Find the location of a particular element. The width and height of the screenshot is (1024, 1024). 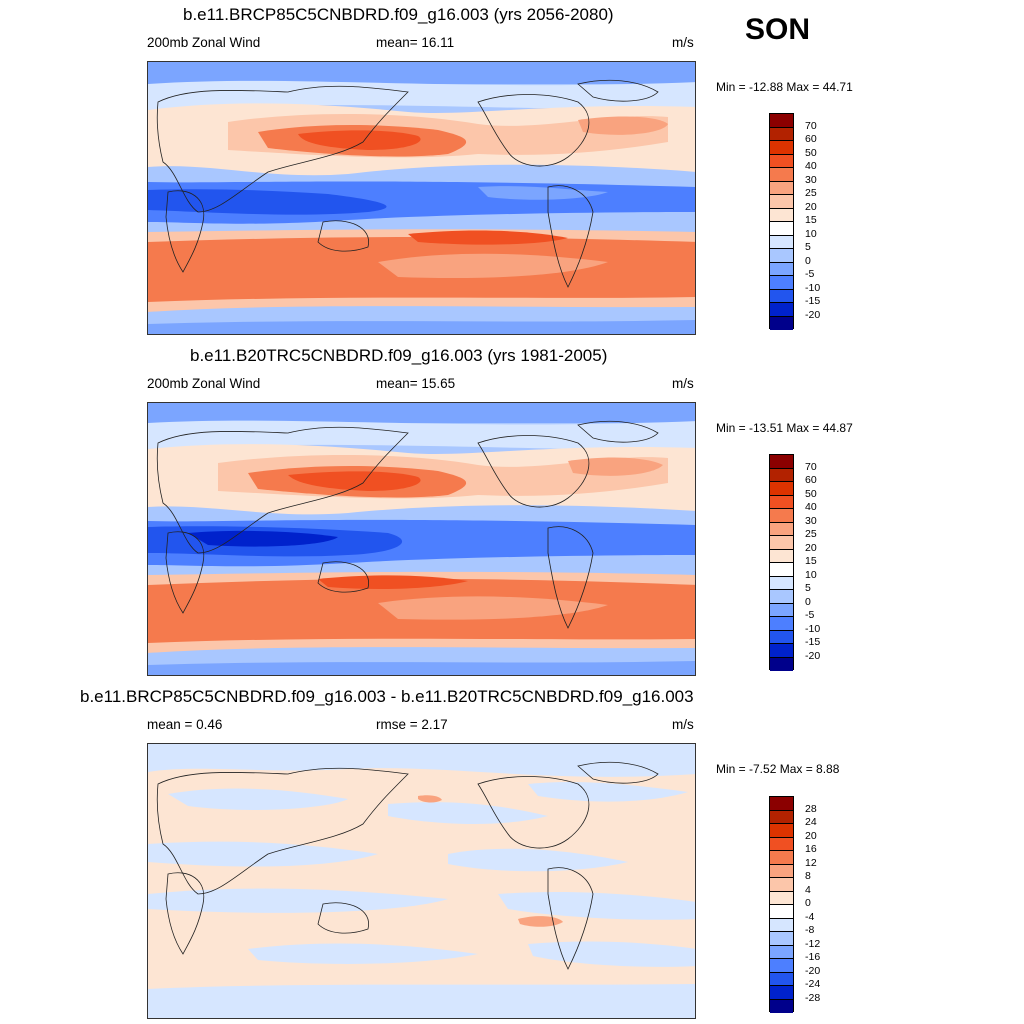

colorbar-tick-label: -12 is located at coordinates (813, 943).